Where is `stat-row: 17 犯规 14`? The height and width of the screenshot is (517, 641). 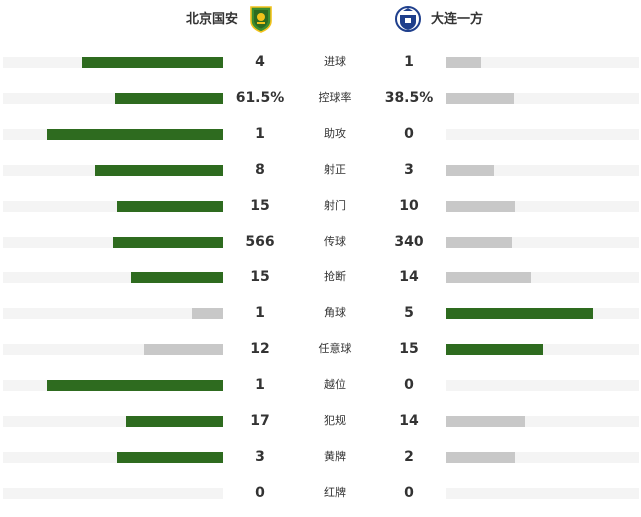 stat-row: 17 犯规 14 is located at coordinates (320, 423).